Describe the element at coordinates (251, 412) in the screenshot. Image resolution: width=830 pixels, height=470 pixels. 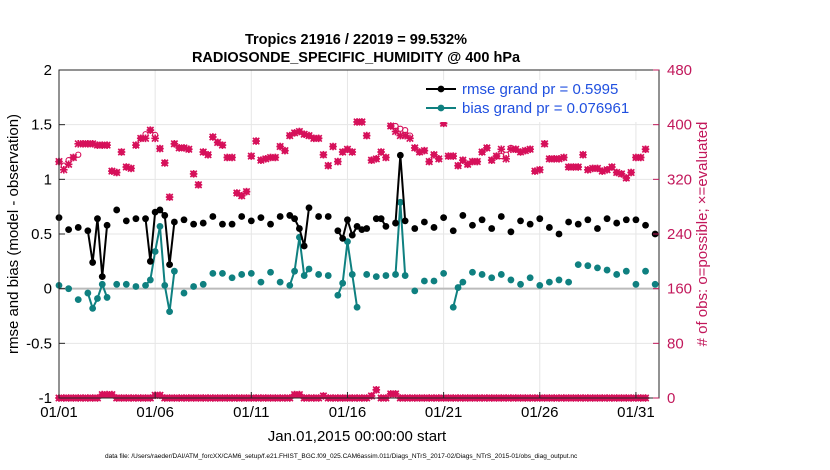
I see `x-tick-label: 01/11` at that location.